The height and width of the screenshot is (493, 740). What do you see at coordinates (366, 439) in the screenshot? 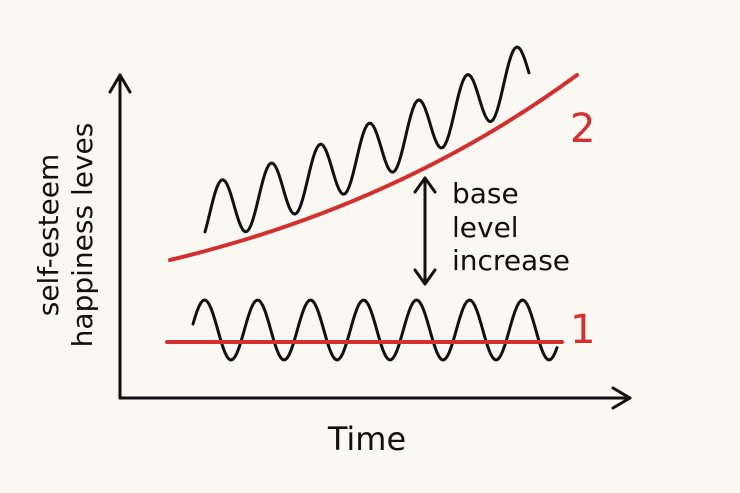
I see `x-label: Time` at bounding box center [366, 439].